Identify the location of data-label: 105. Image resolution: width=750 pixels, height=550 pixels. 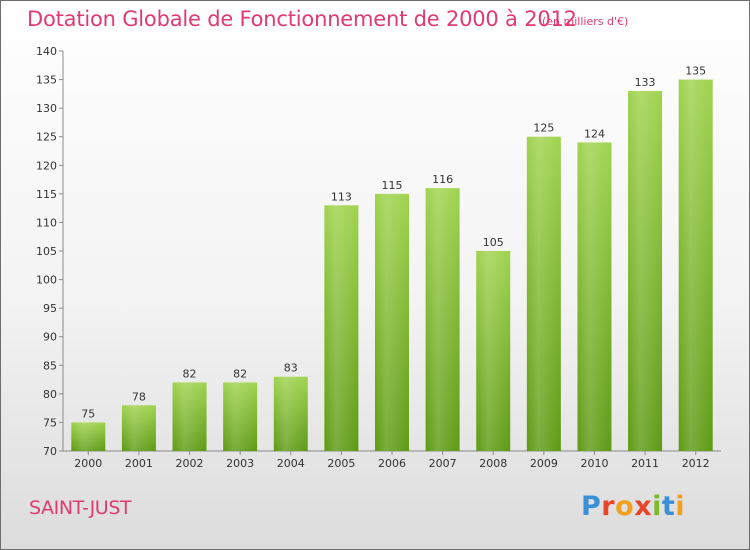
(493, 242).